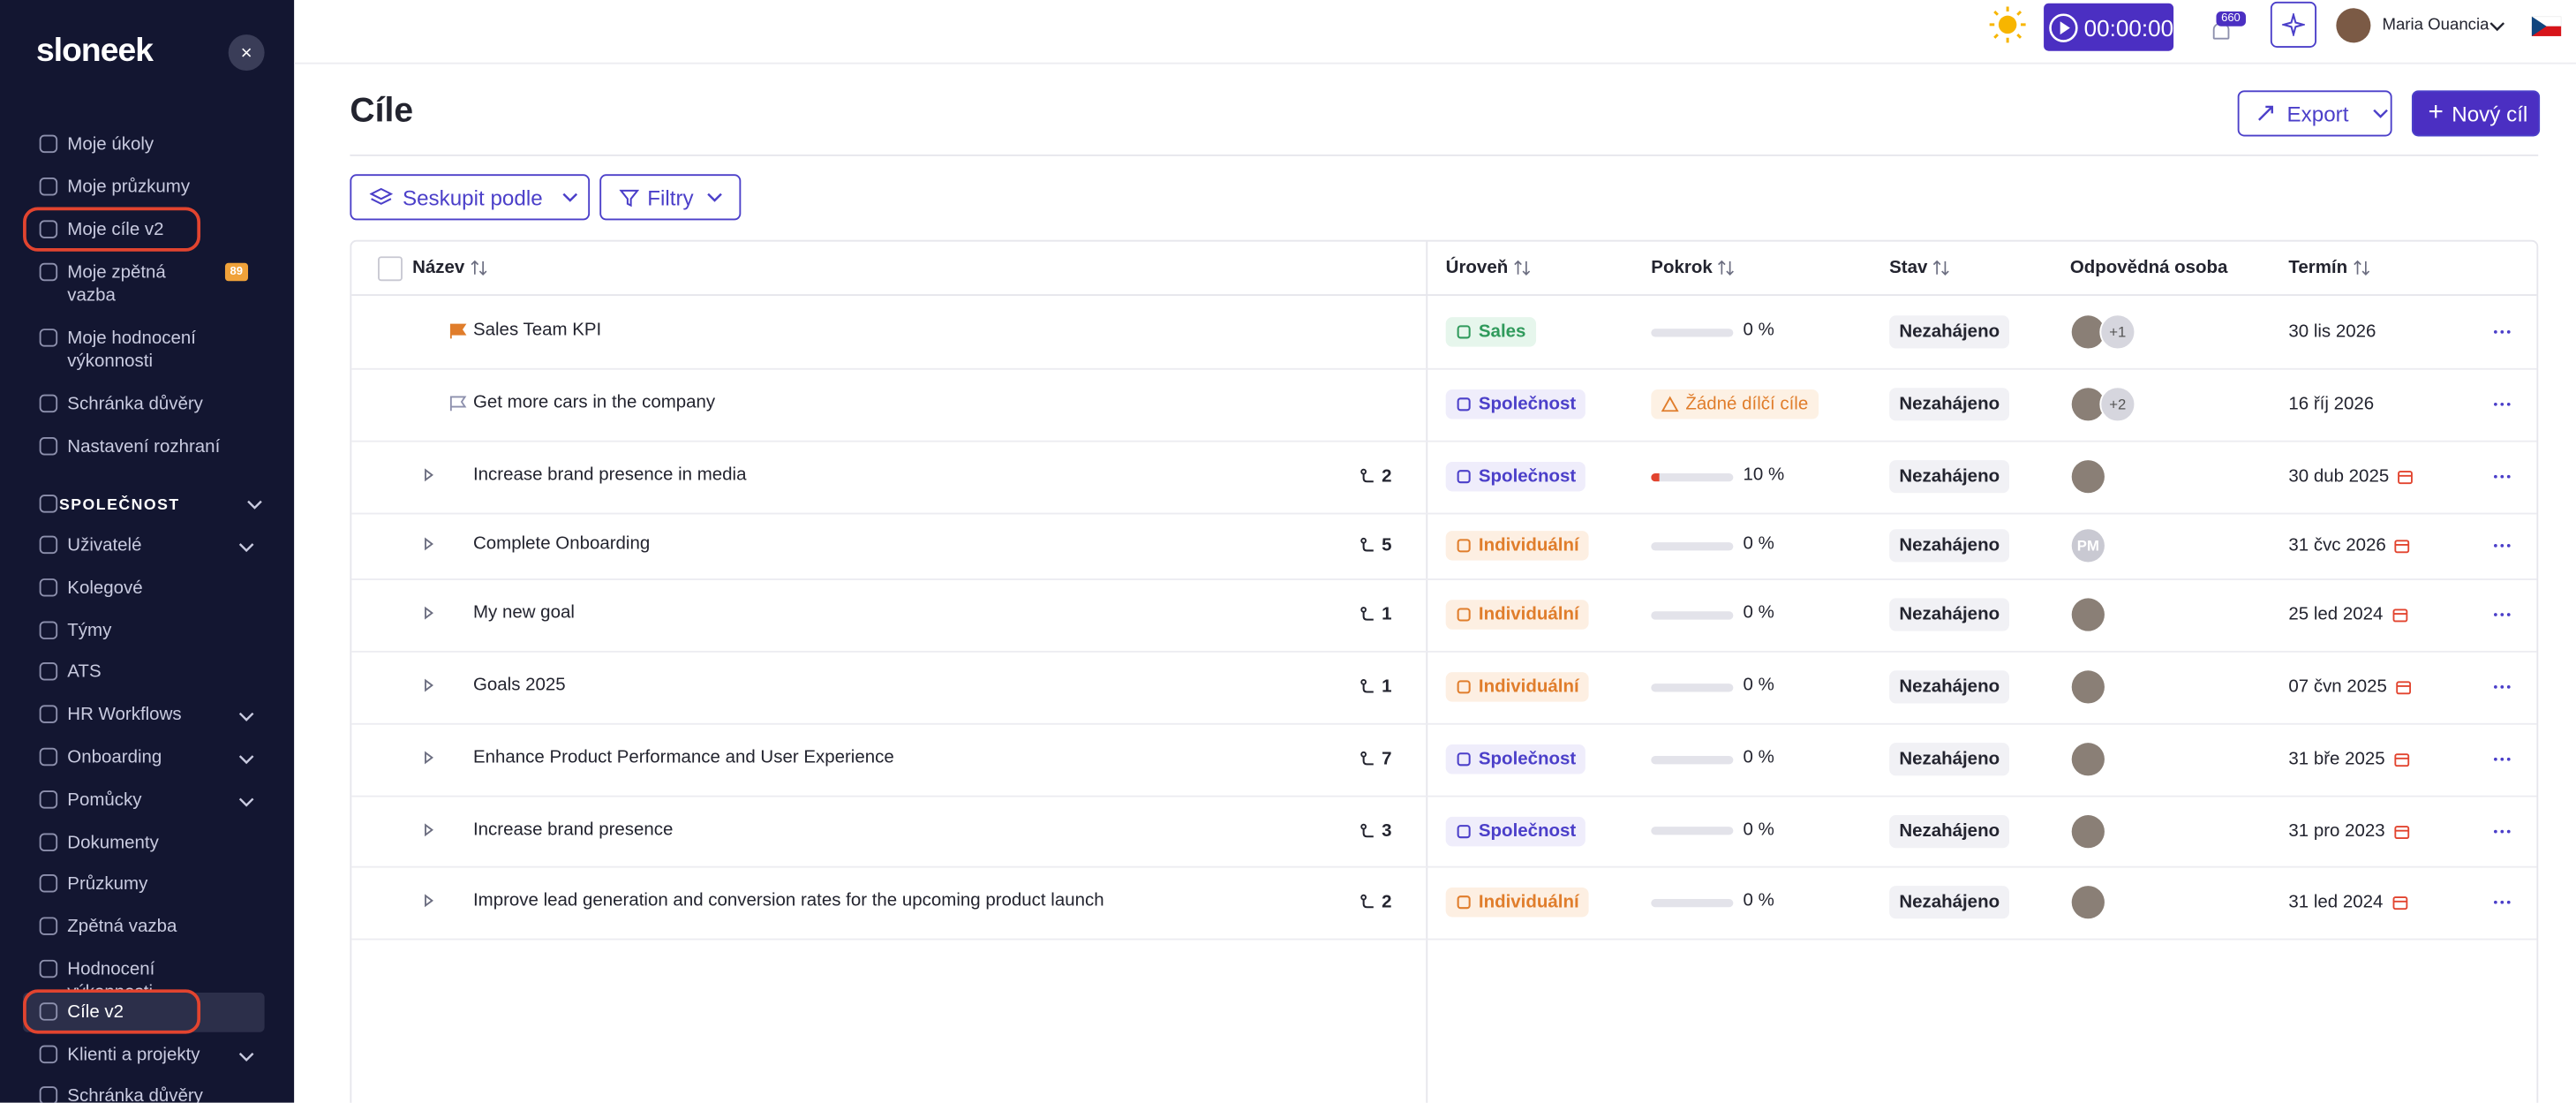  Describe the element at coordinates (1693, 687) in the screenshot. I see `progress-track` at that location.